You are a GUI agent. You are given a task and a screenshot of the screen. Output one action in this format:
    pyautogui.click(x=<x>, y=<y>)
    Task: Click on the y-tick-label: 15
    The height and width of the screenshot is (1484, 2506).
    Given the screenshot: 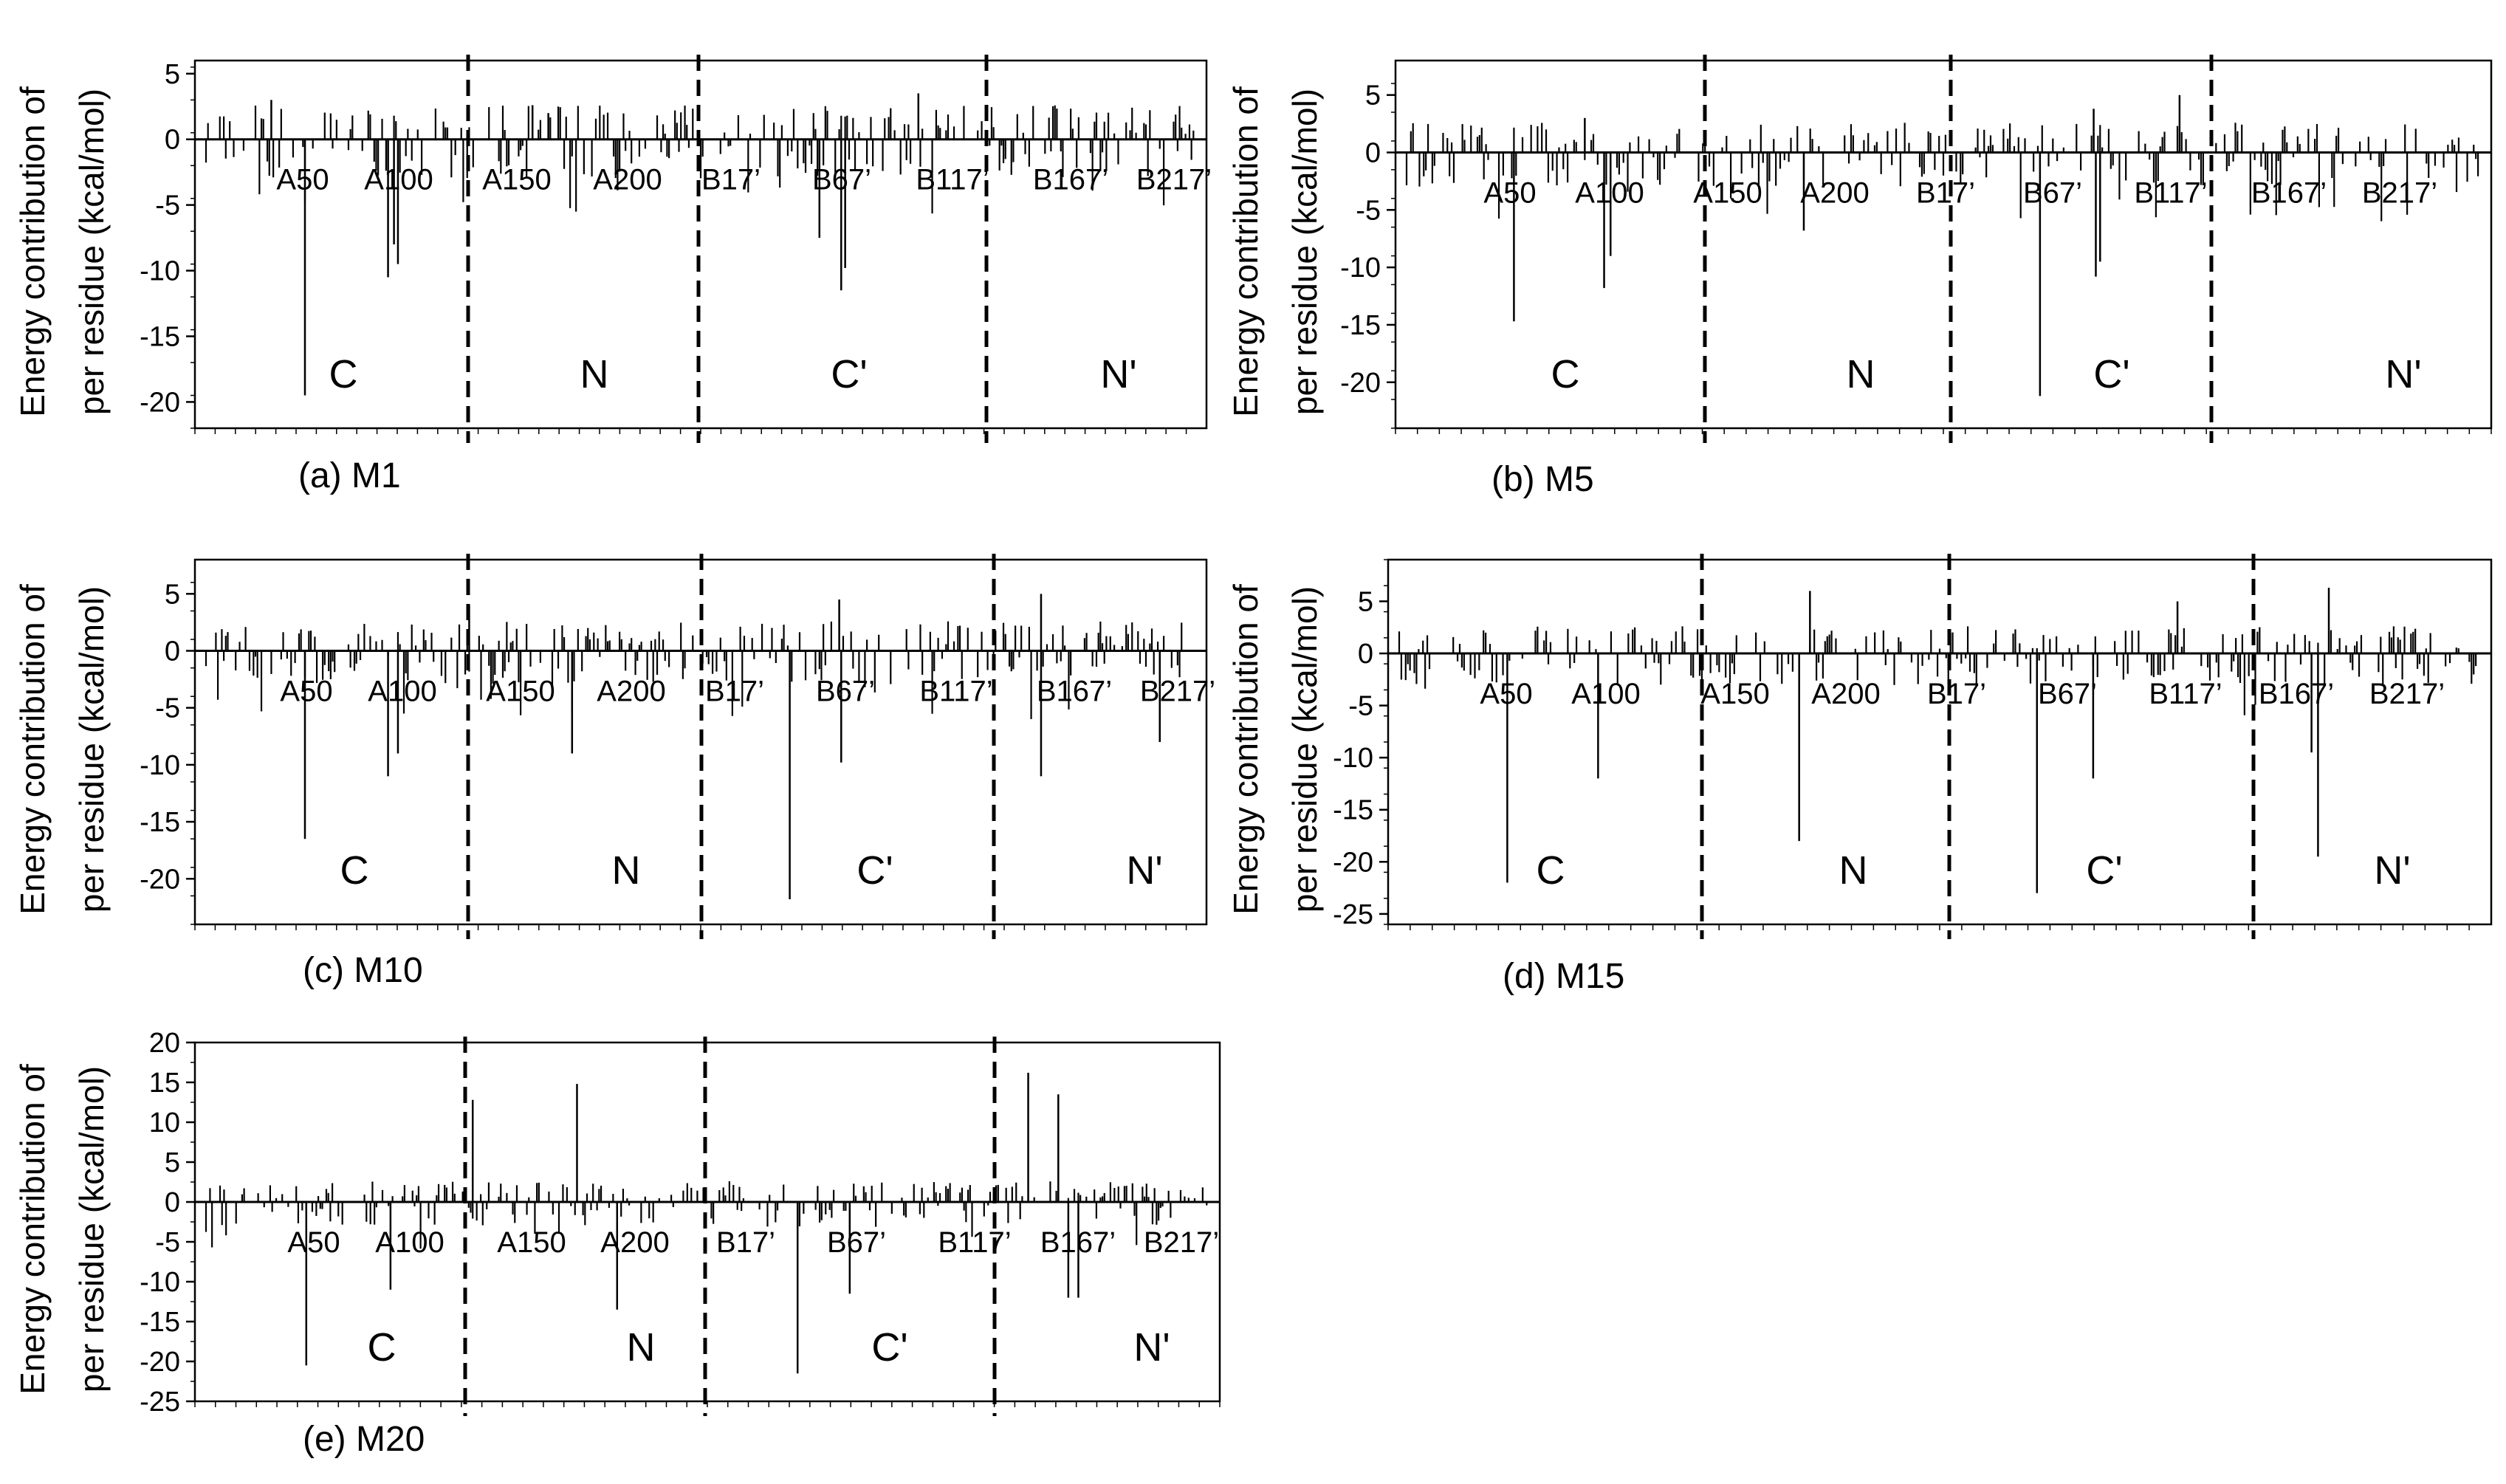 What is the action you would take?
    pyautogui.click(x=165, y=1083)
    